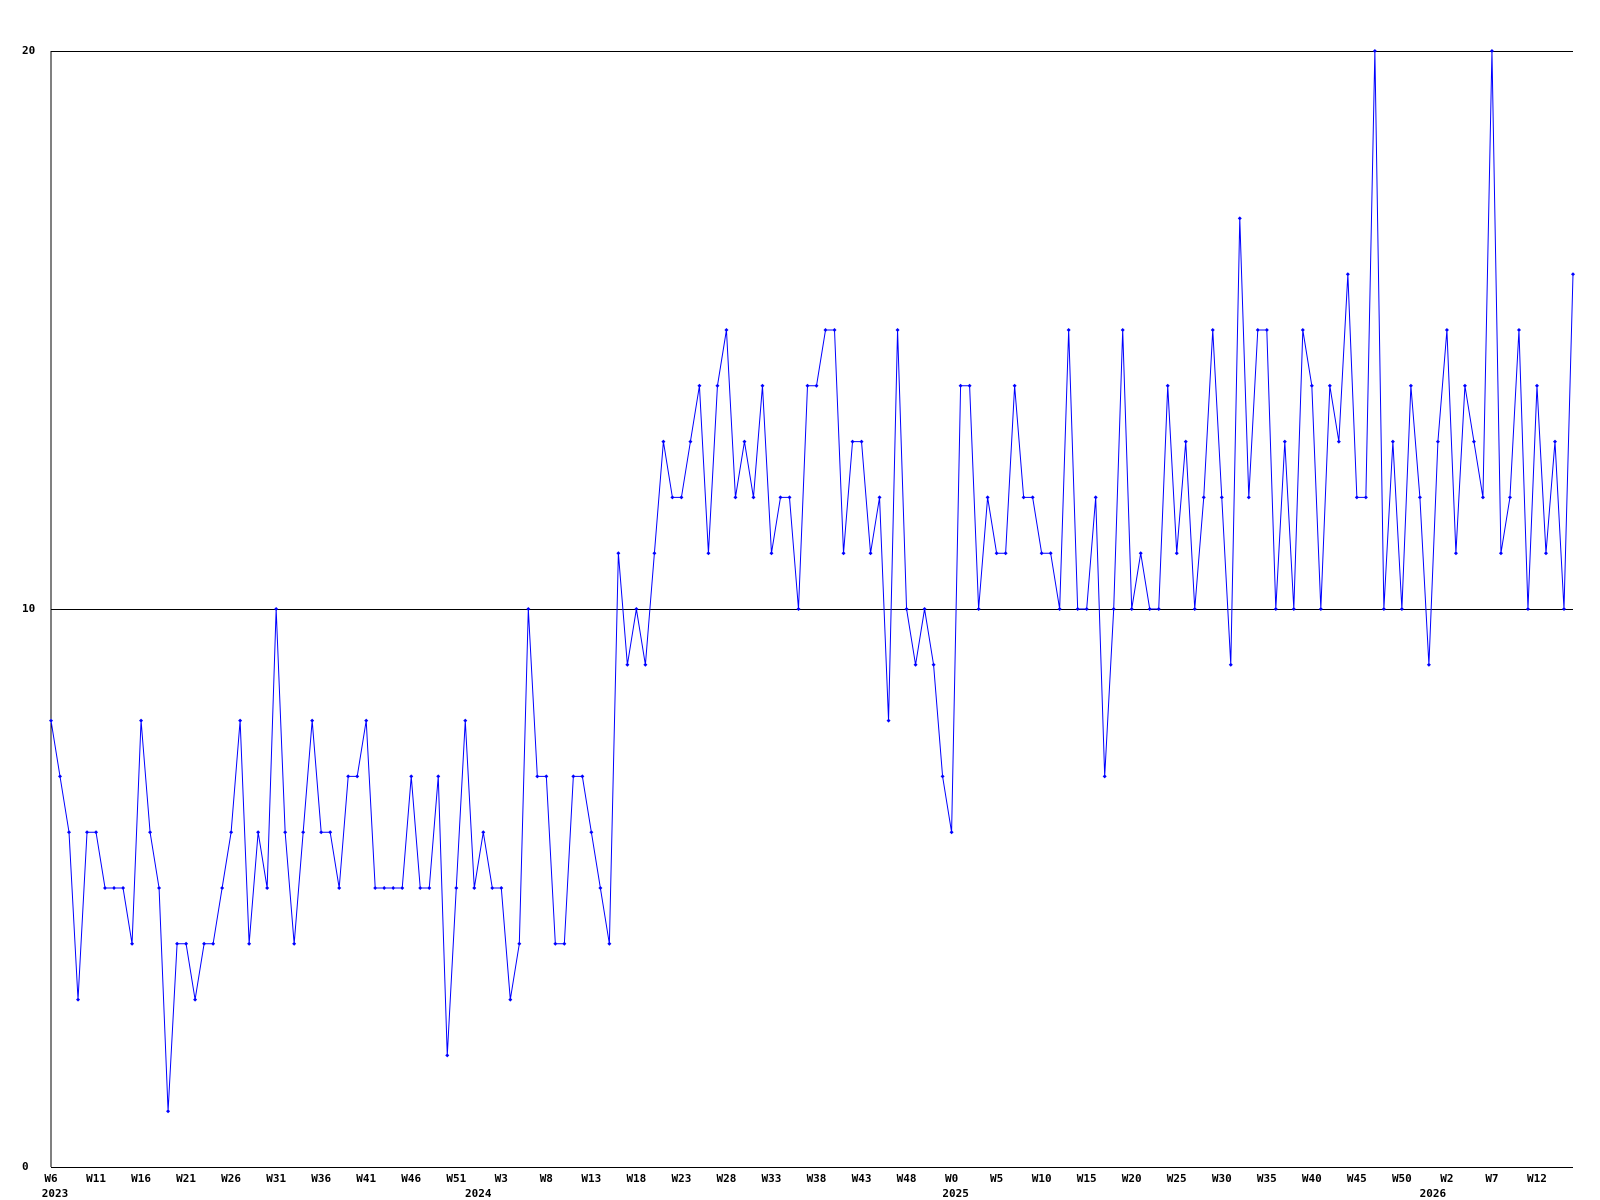 The height and width of the screenshot is (1200, 1600). I want to click on x-tick-label: W7, so click(1491, 1178).